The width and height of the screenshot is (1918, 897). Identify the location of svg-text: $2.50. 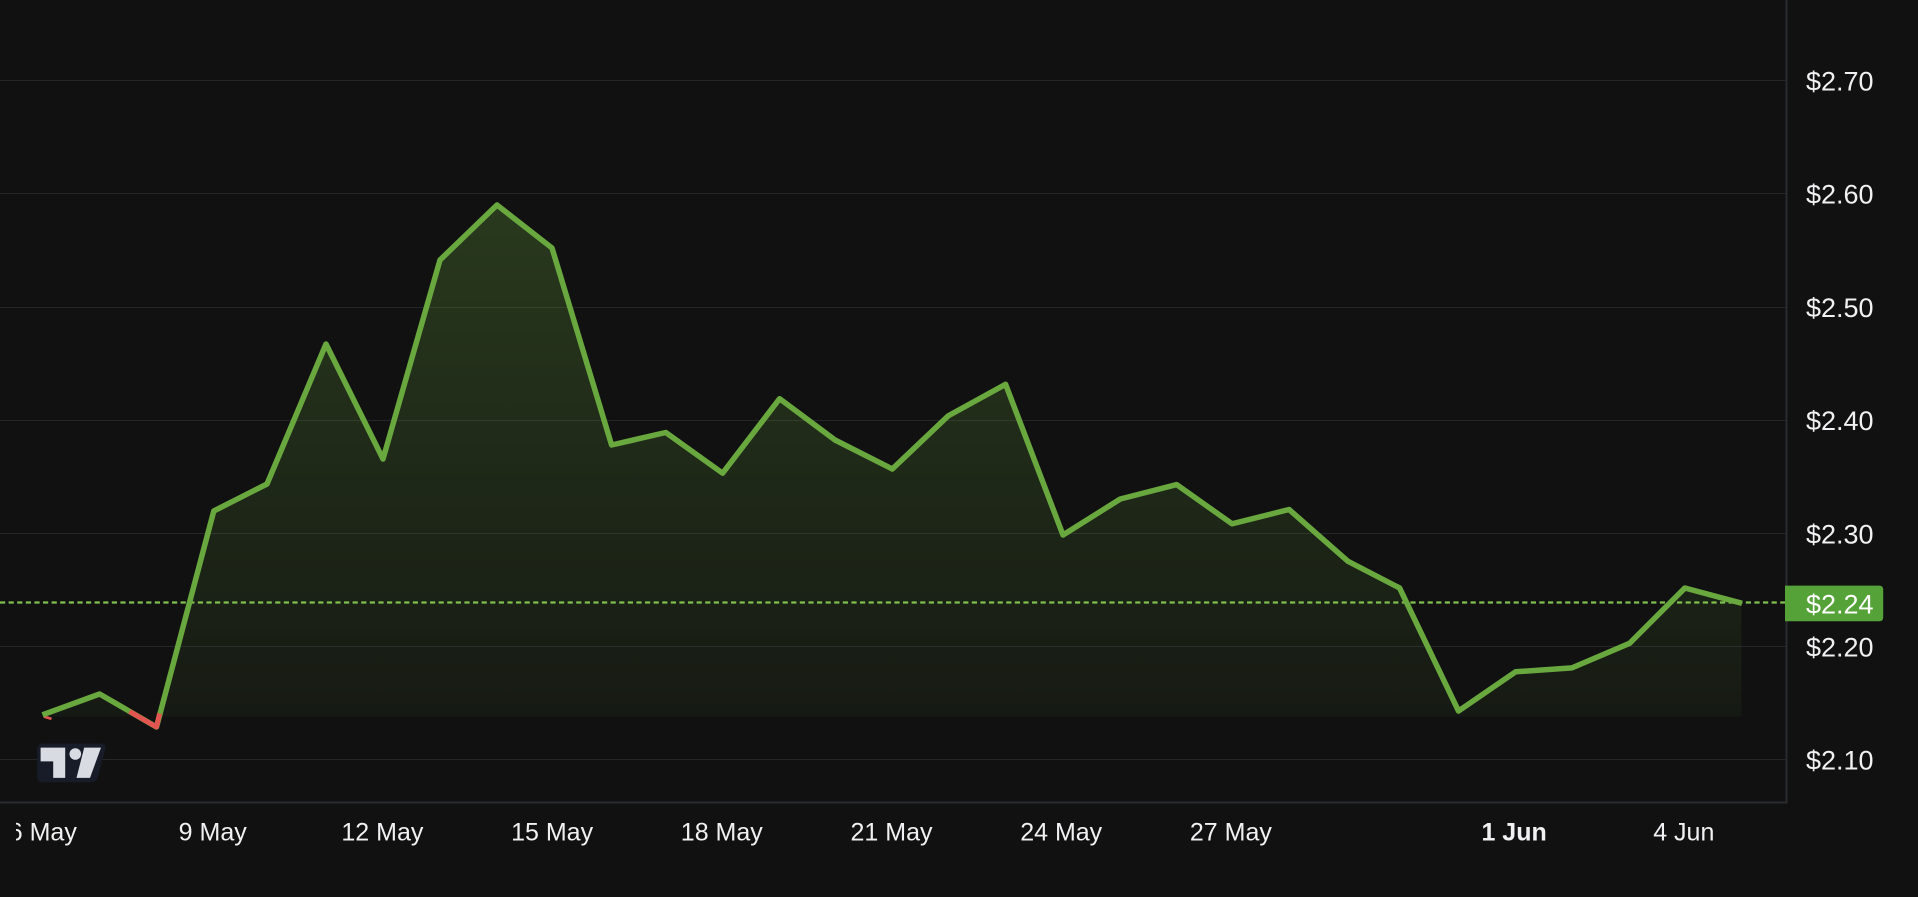
(1840, 308).